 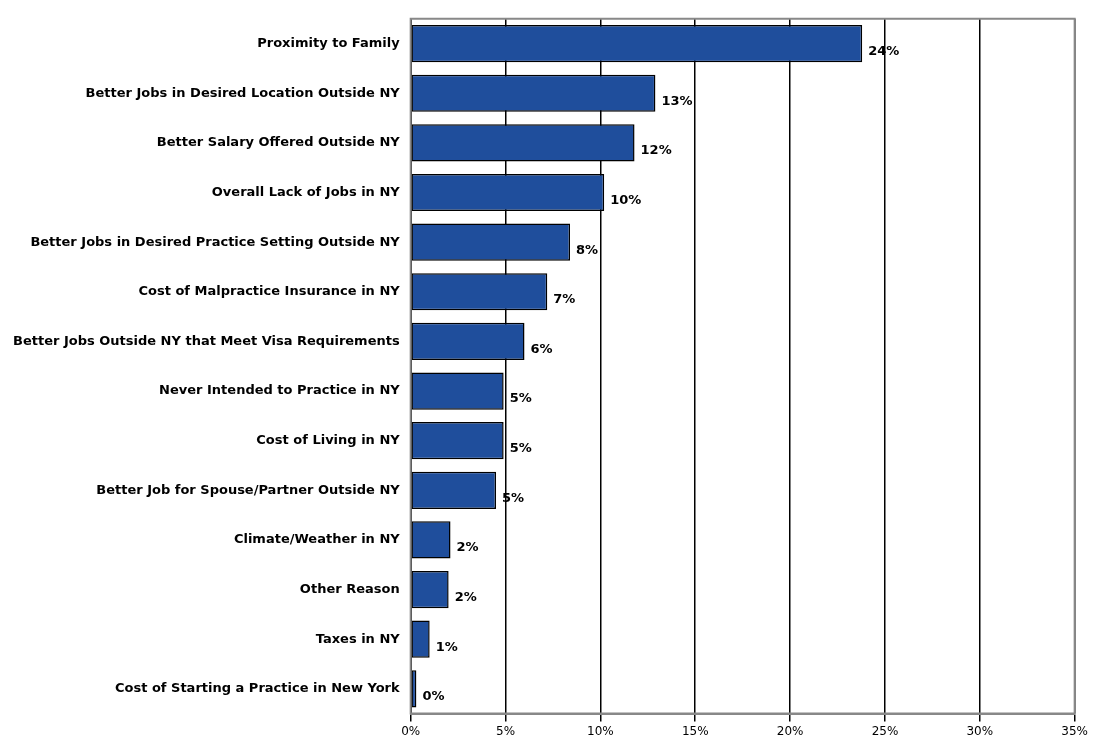 What do you see at coordinates (358, 638) in the screenshot?
I see `y-tick-label: Taxes in NY` at bounding box center [358, 638].